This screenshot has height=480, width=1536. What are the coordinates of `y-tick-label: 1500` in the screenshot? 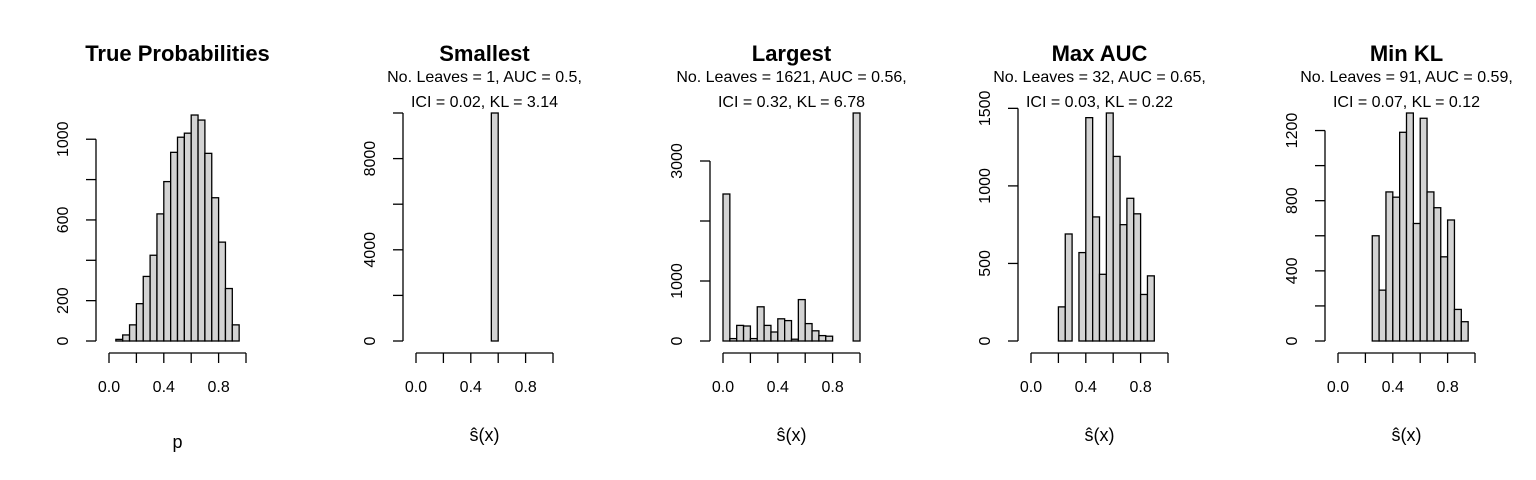 It's located at (985, 108).